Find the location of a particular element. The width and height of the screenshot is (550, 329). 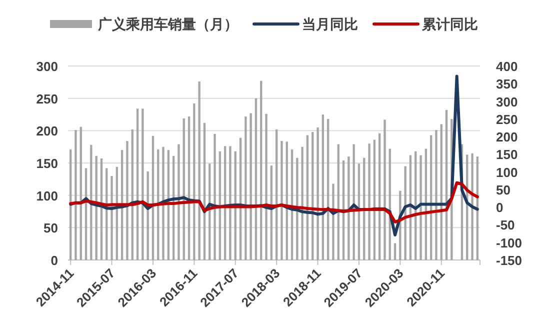

y2-tick-label: 350 is located at coordinates (507, 84).